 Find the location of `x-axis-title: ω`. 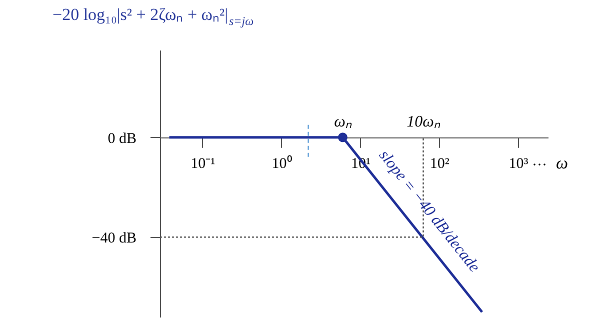

x-axis-title: ω is located at coordinates (562, 162).